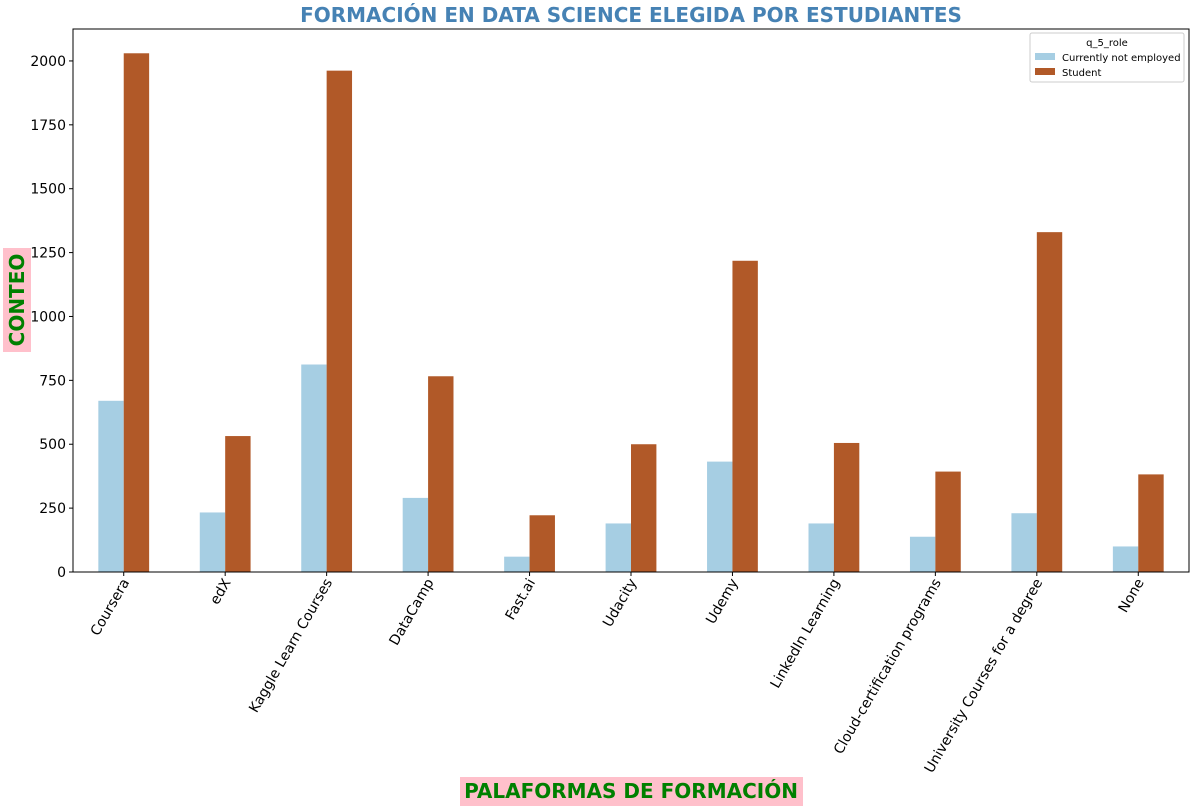 Image resolution: width=1195 pixels, height=808 pixels. I want to click on bar-student-linkedin-learning, so click(846, 507).